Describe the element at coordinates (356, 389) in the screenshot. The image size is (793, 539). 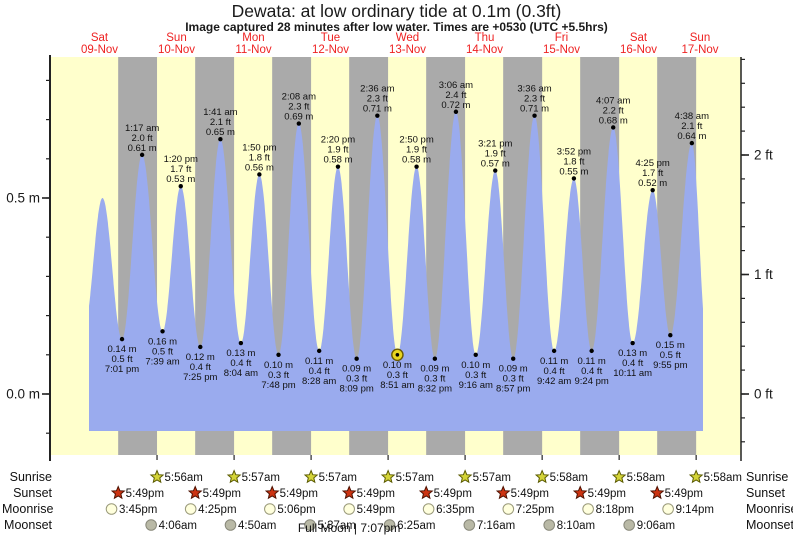
I see `low-tide-annotation: 8:09 pm` at that location.